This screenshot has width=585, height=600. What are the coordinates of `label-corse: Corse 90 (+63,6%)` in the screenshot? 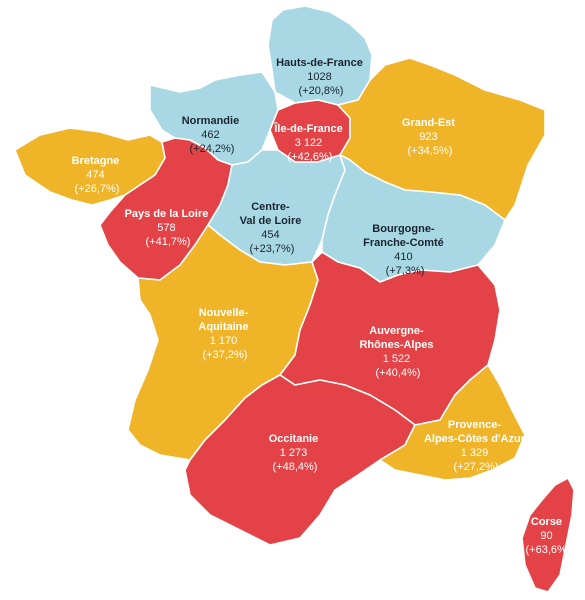 It's located at (548, 536).